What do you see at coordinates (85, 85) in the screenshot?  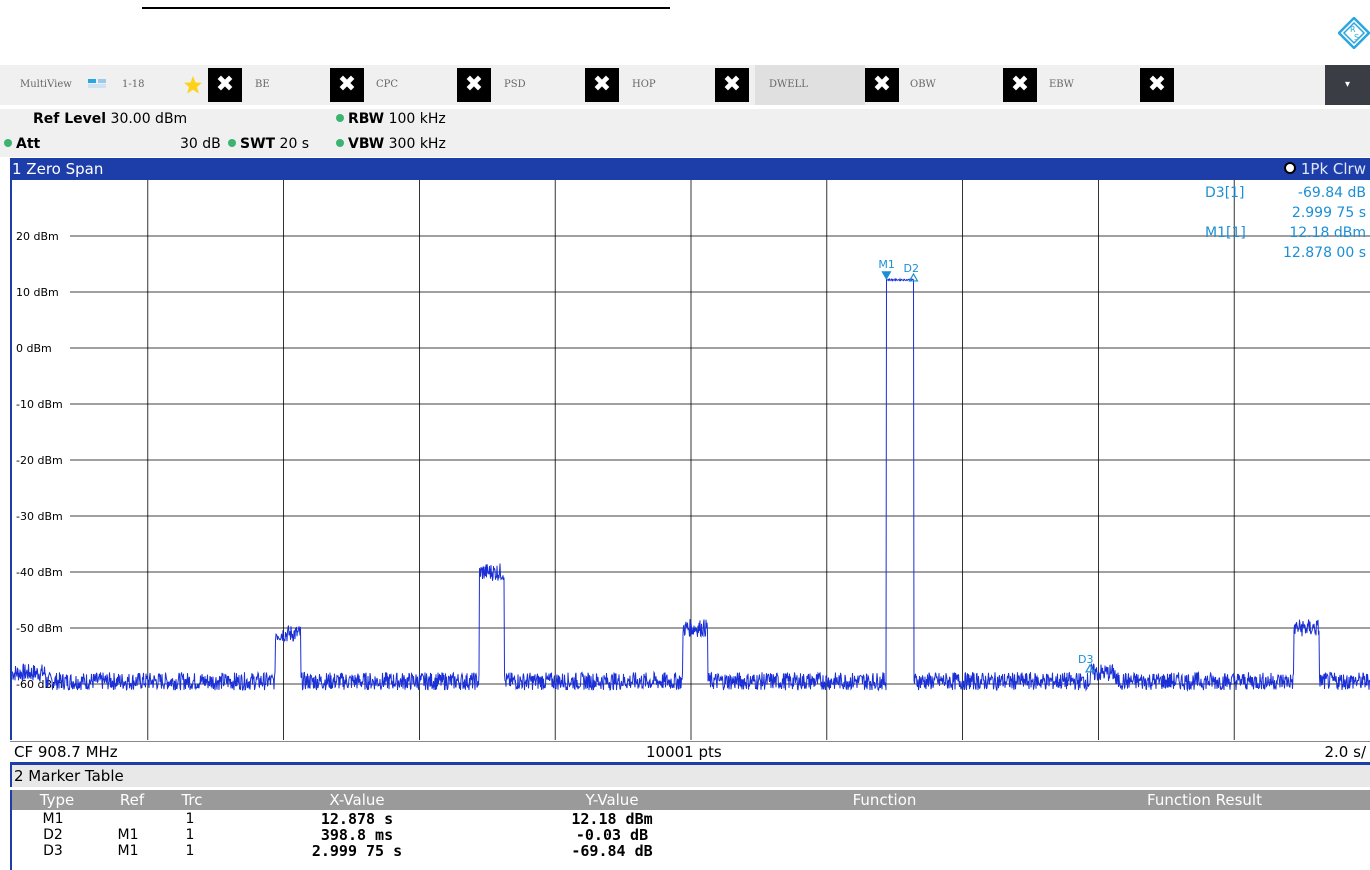 I see `tab-multiview: MultiView 1-18` at bounding box center [85, 85].